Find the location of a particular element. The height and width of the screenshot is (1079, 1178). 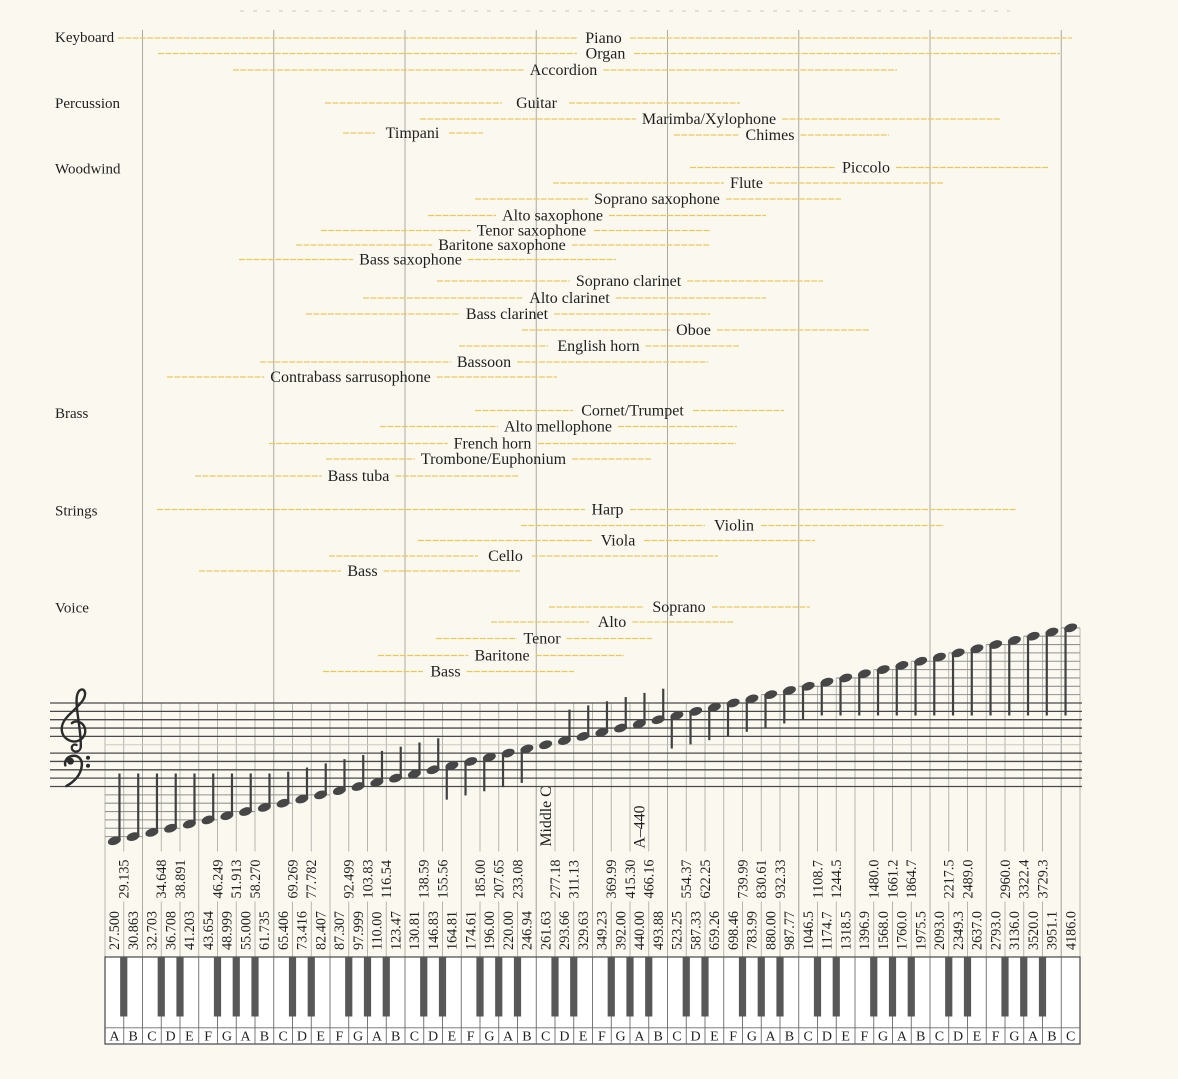

svg-text: 277.18 is located at coordinates (556, 878).